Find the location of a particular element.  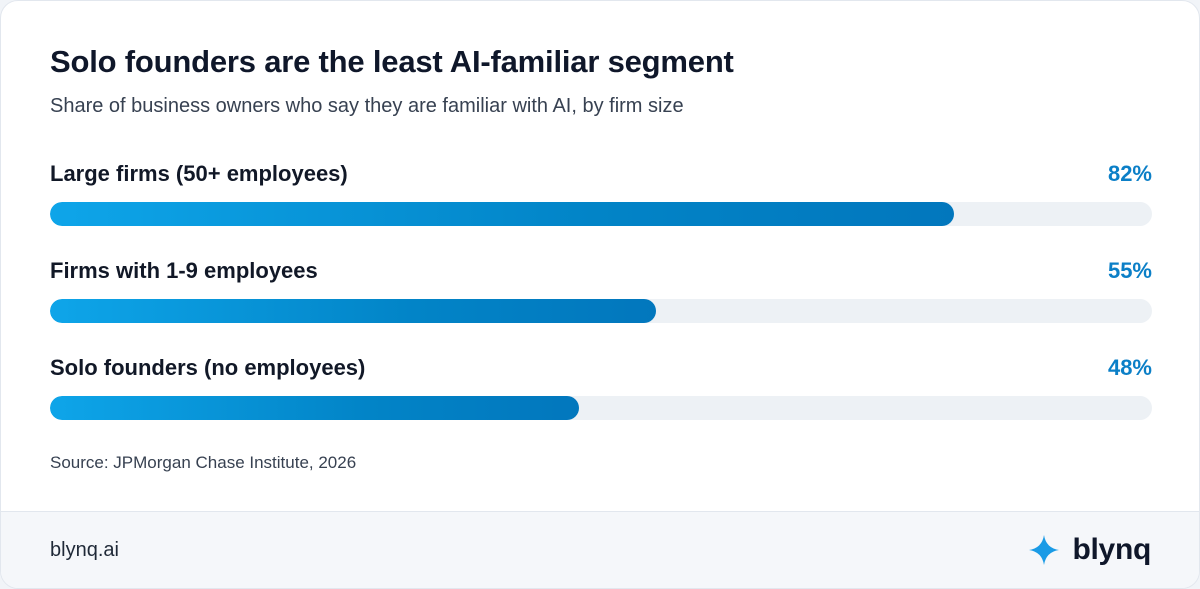

chart-source: Source: JPMorgan Chase Institute, 2026 is located at coordinates (203, 462).